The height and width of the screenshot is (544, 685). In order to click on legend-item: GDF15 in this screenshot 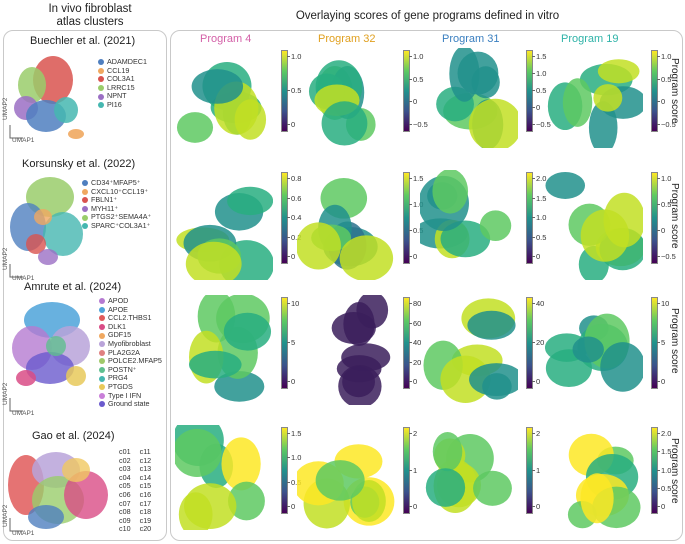, I will do `click(130, 335)`.